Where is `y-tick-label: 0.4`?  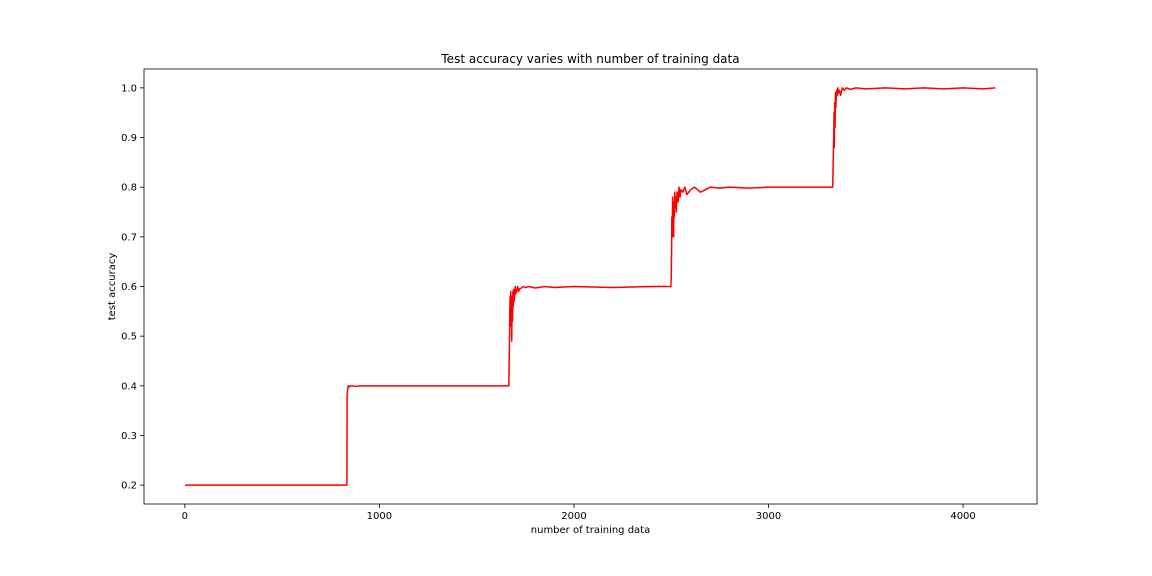 y-tick-label: 0.4 is located at coordinates (129, 386).